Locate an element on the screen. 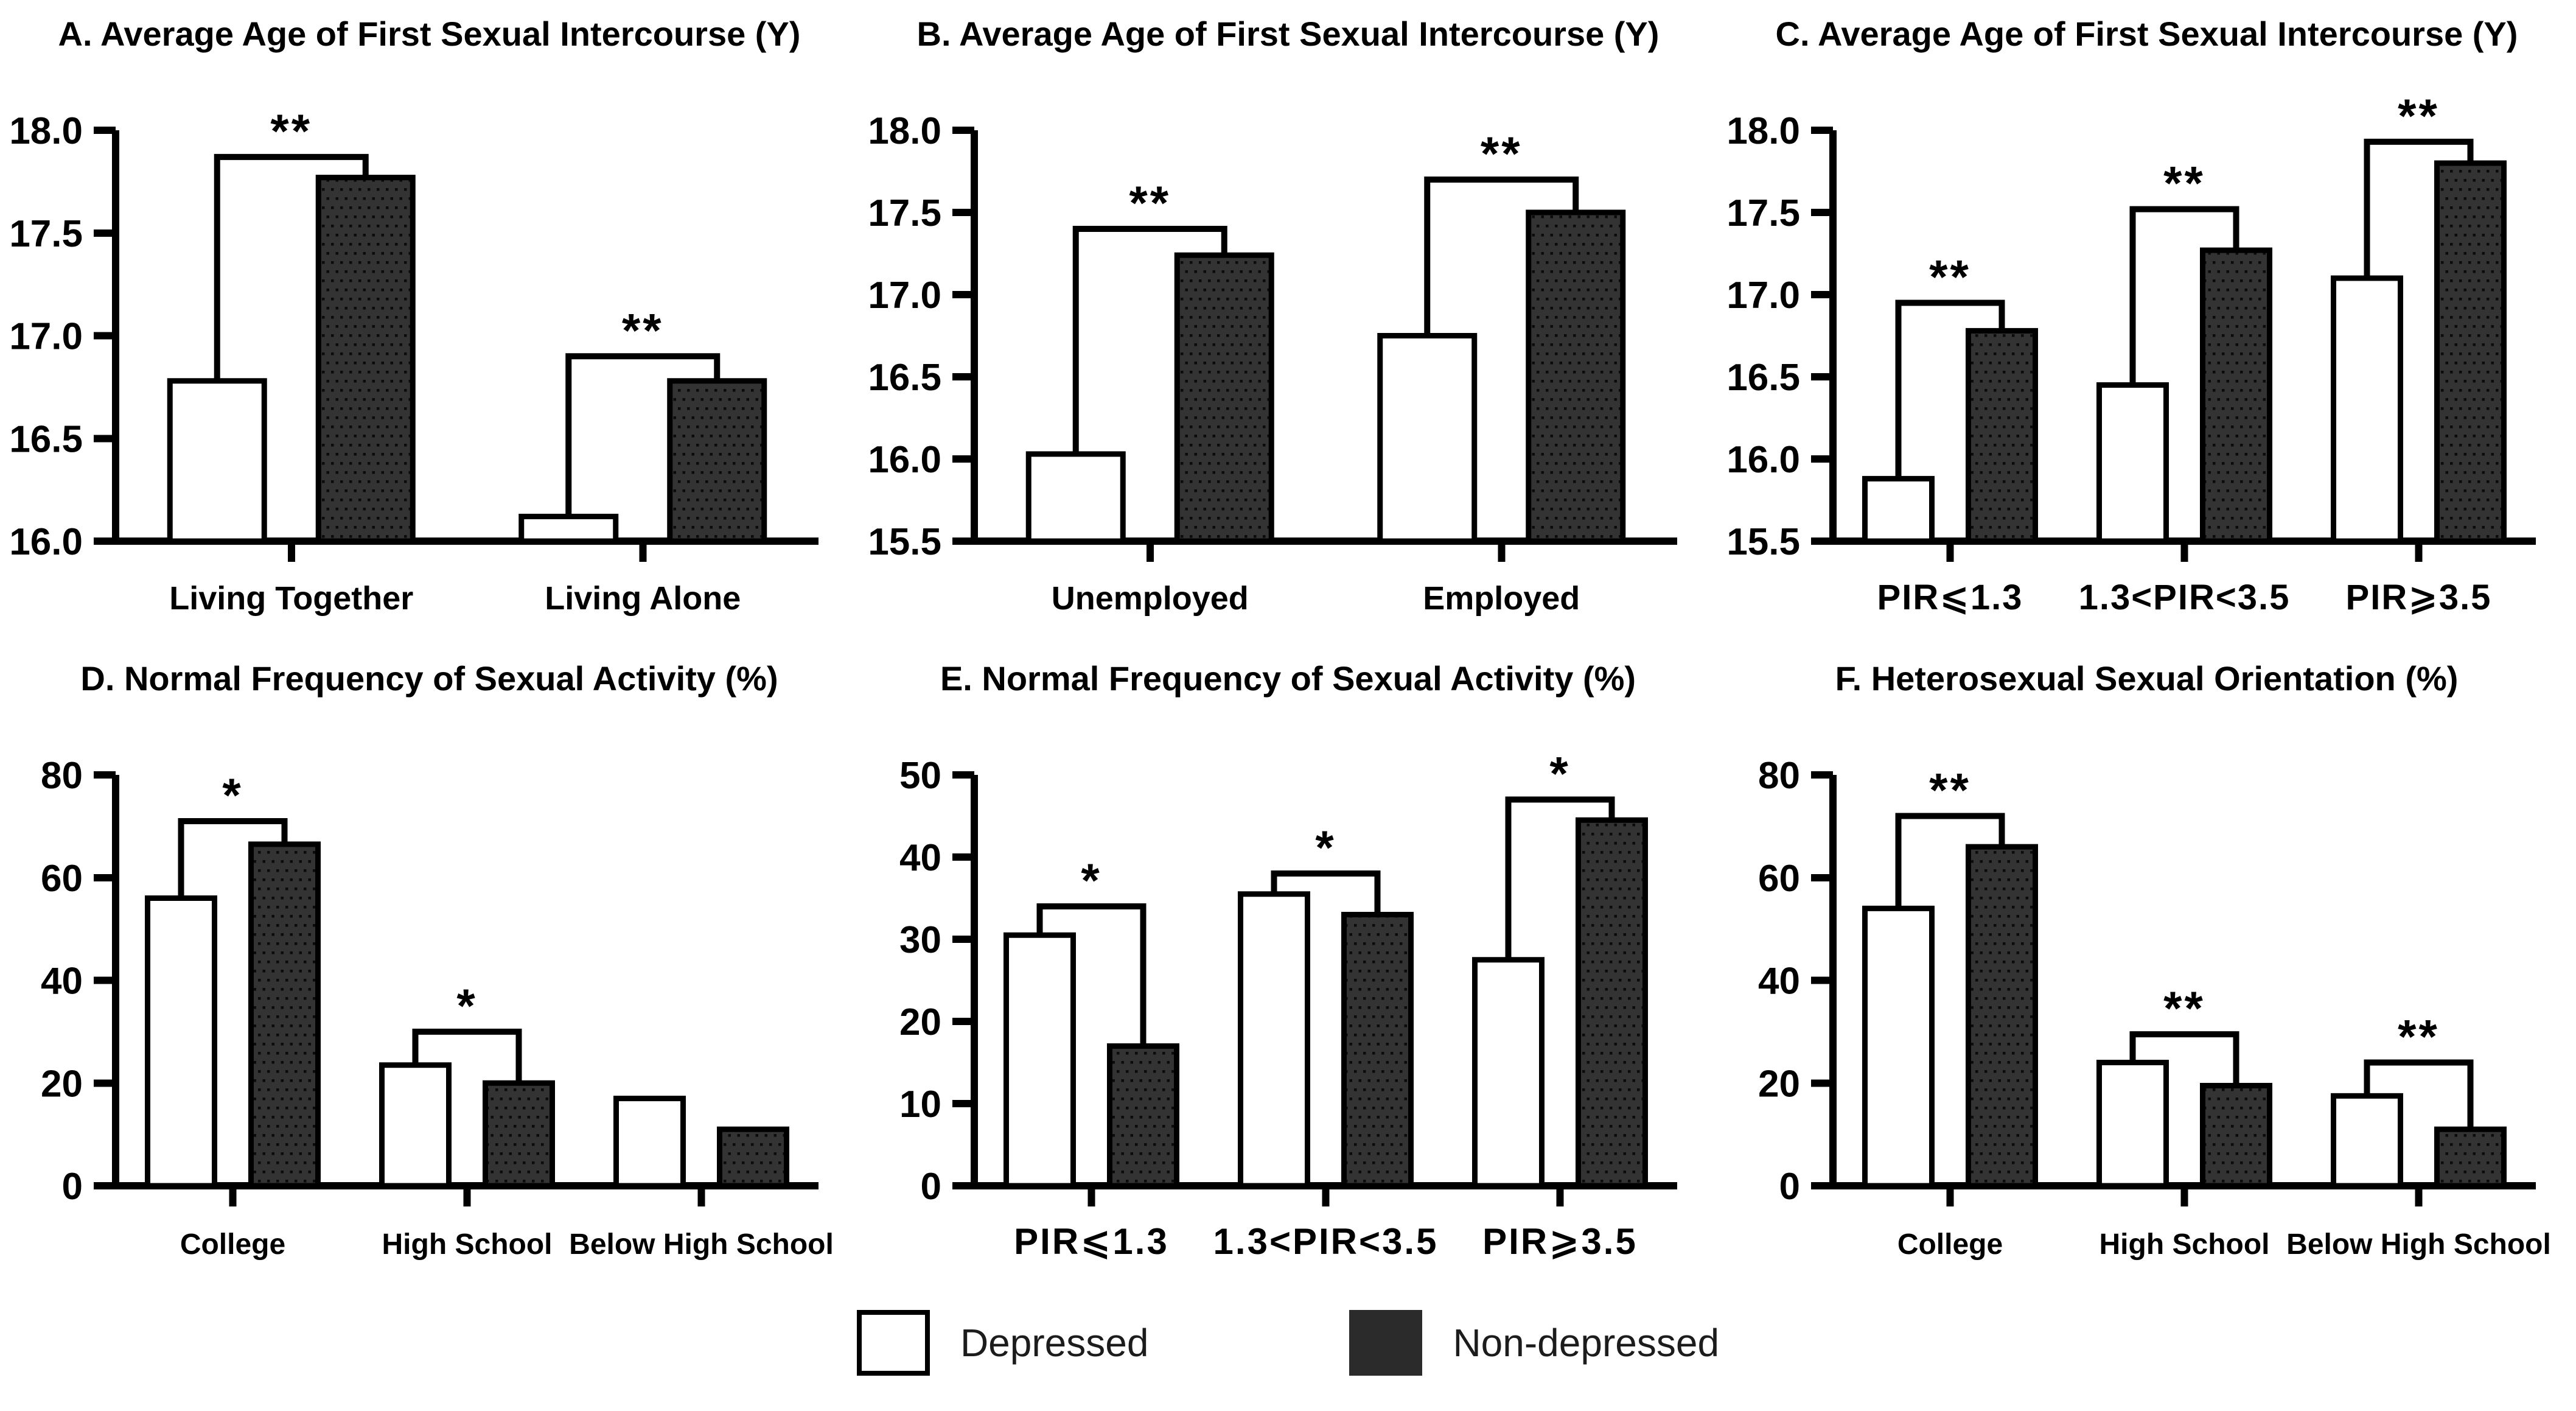  svg-text: Living Alone is located at coordinates (643, 598).